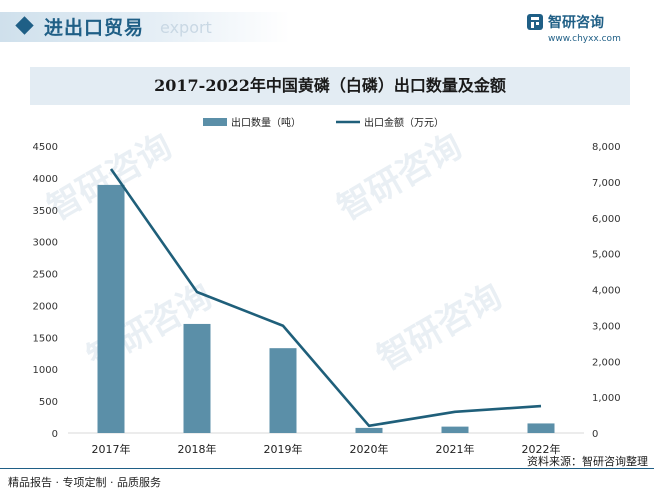  I want to click on x-tick-label: 2020年, so click(369, 449).